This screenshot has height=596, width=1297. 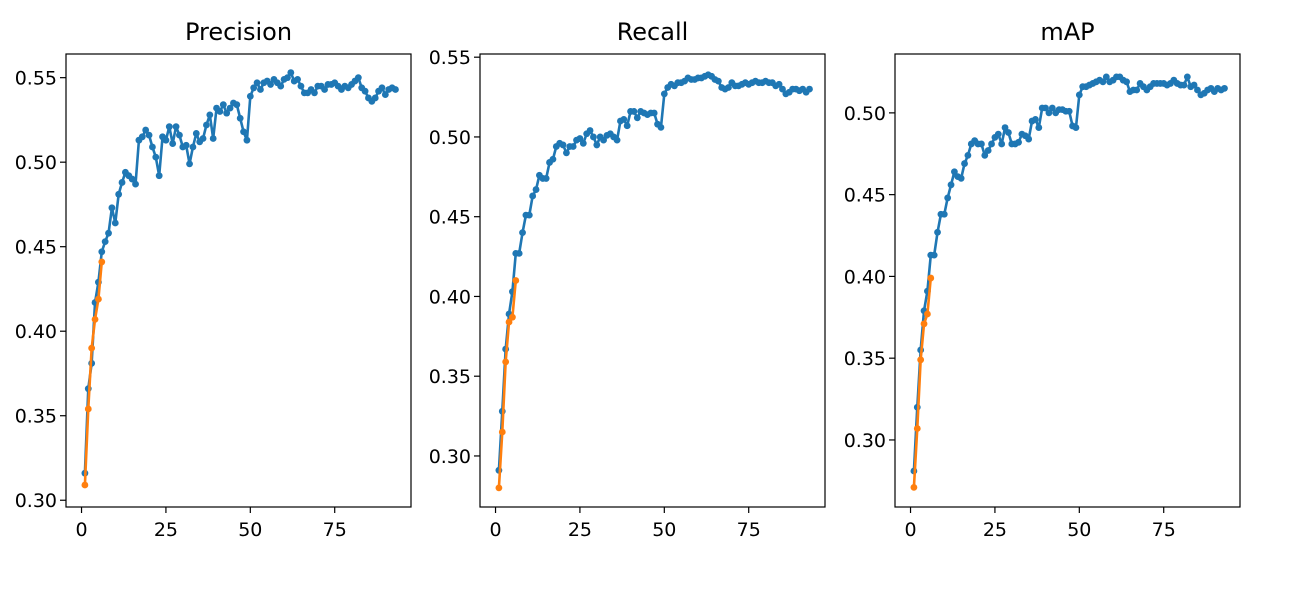 I want to click on chart-title: Recall, so click(x=653, y=32).